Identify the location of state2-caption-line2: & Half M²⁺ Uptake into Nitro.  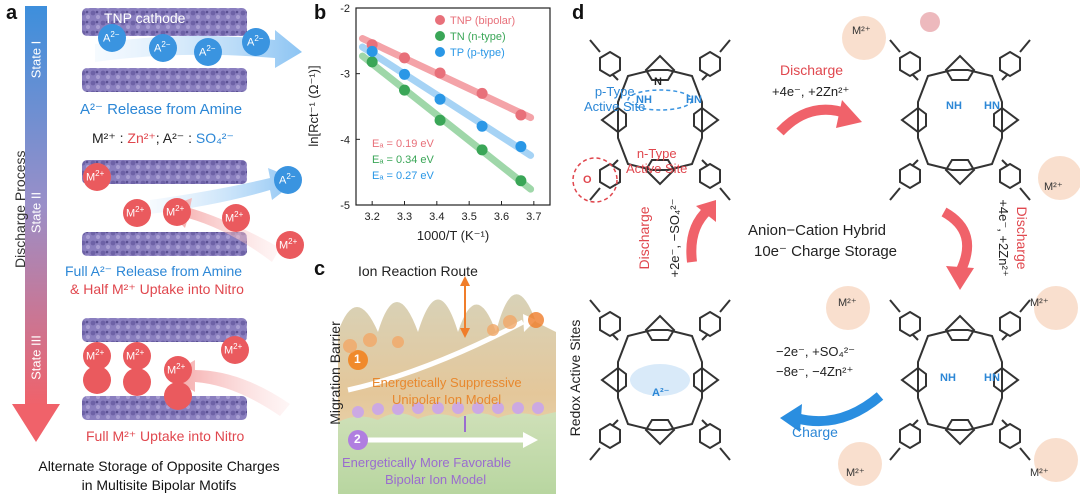
(157, 289).